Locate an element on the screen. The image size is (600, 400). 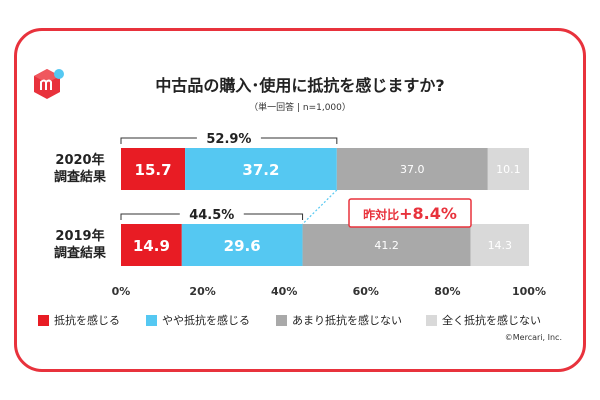
legend-item: 抵抗を感じる is located at coordinates (79, 320).